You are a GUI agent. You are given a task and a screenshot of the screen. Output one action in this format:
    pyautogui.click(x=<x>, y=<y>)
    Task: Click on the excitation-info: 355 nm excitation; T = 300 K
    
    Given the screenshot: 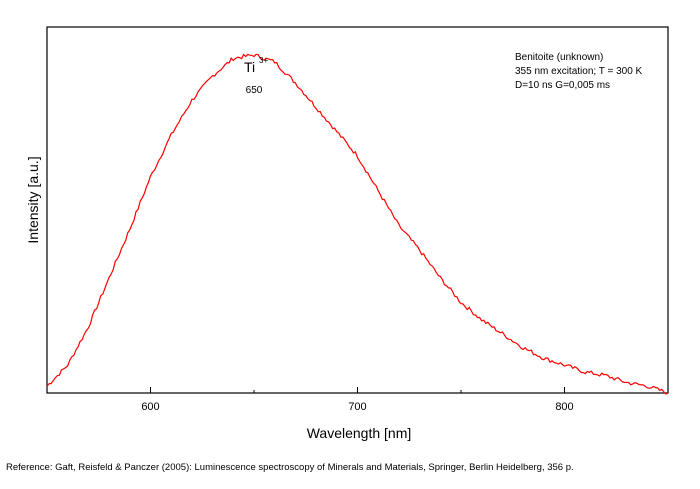 What is the action you would take?
    pyautogui.click(x=579, y=71)
    